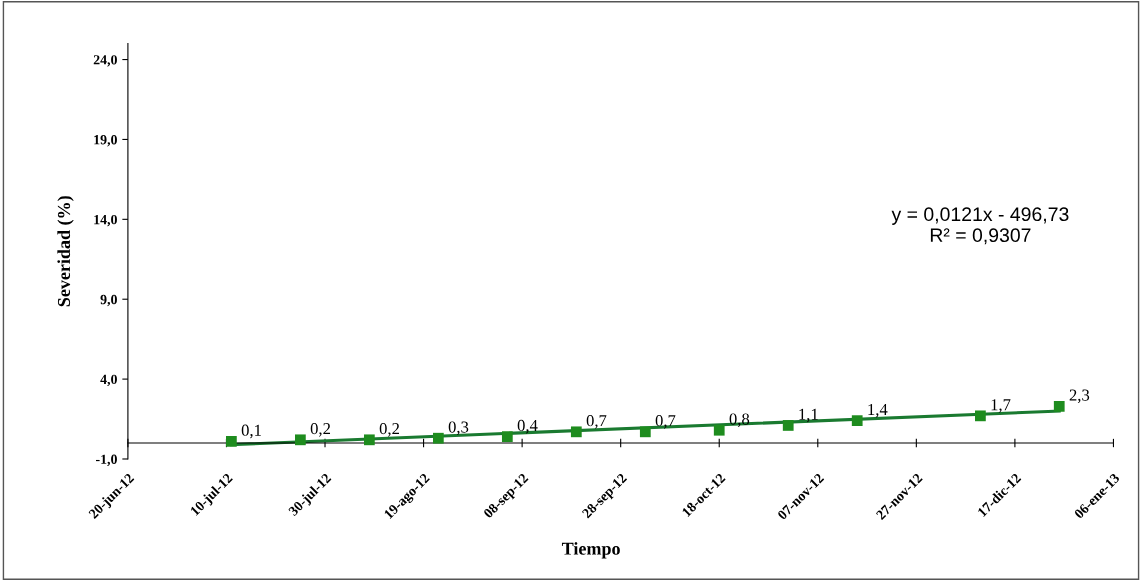 The width and height of the screenshot is (1142, 581). Describe the element at coordinates (808, 415) in the screenshot. I see `data-label: 1,1` at that location.